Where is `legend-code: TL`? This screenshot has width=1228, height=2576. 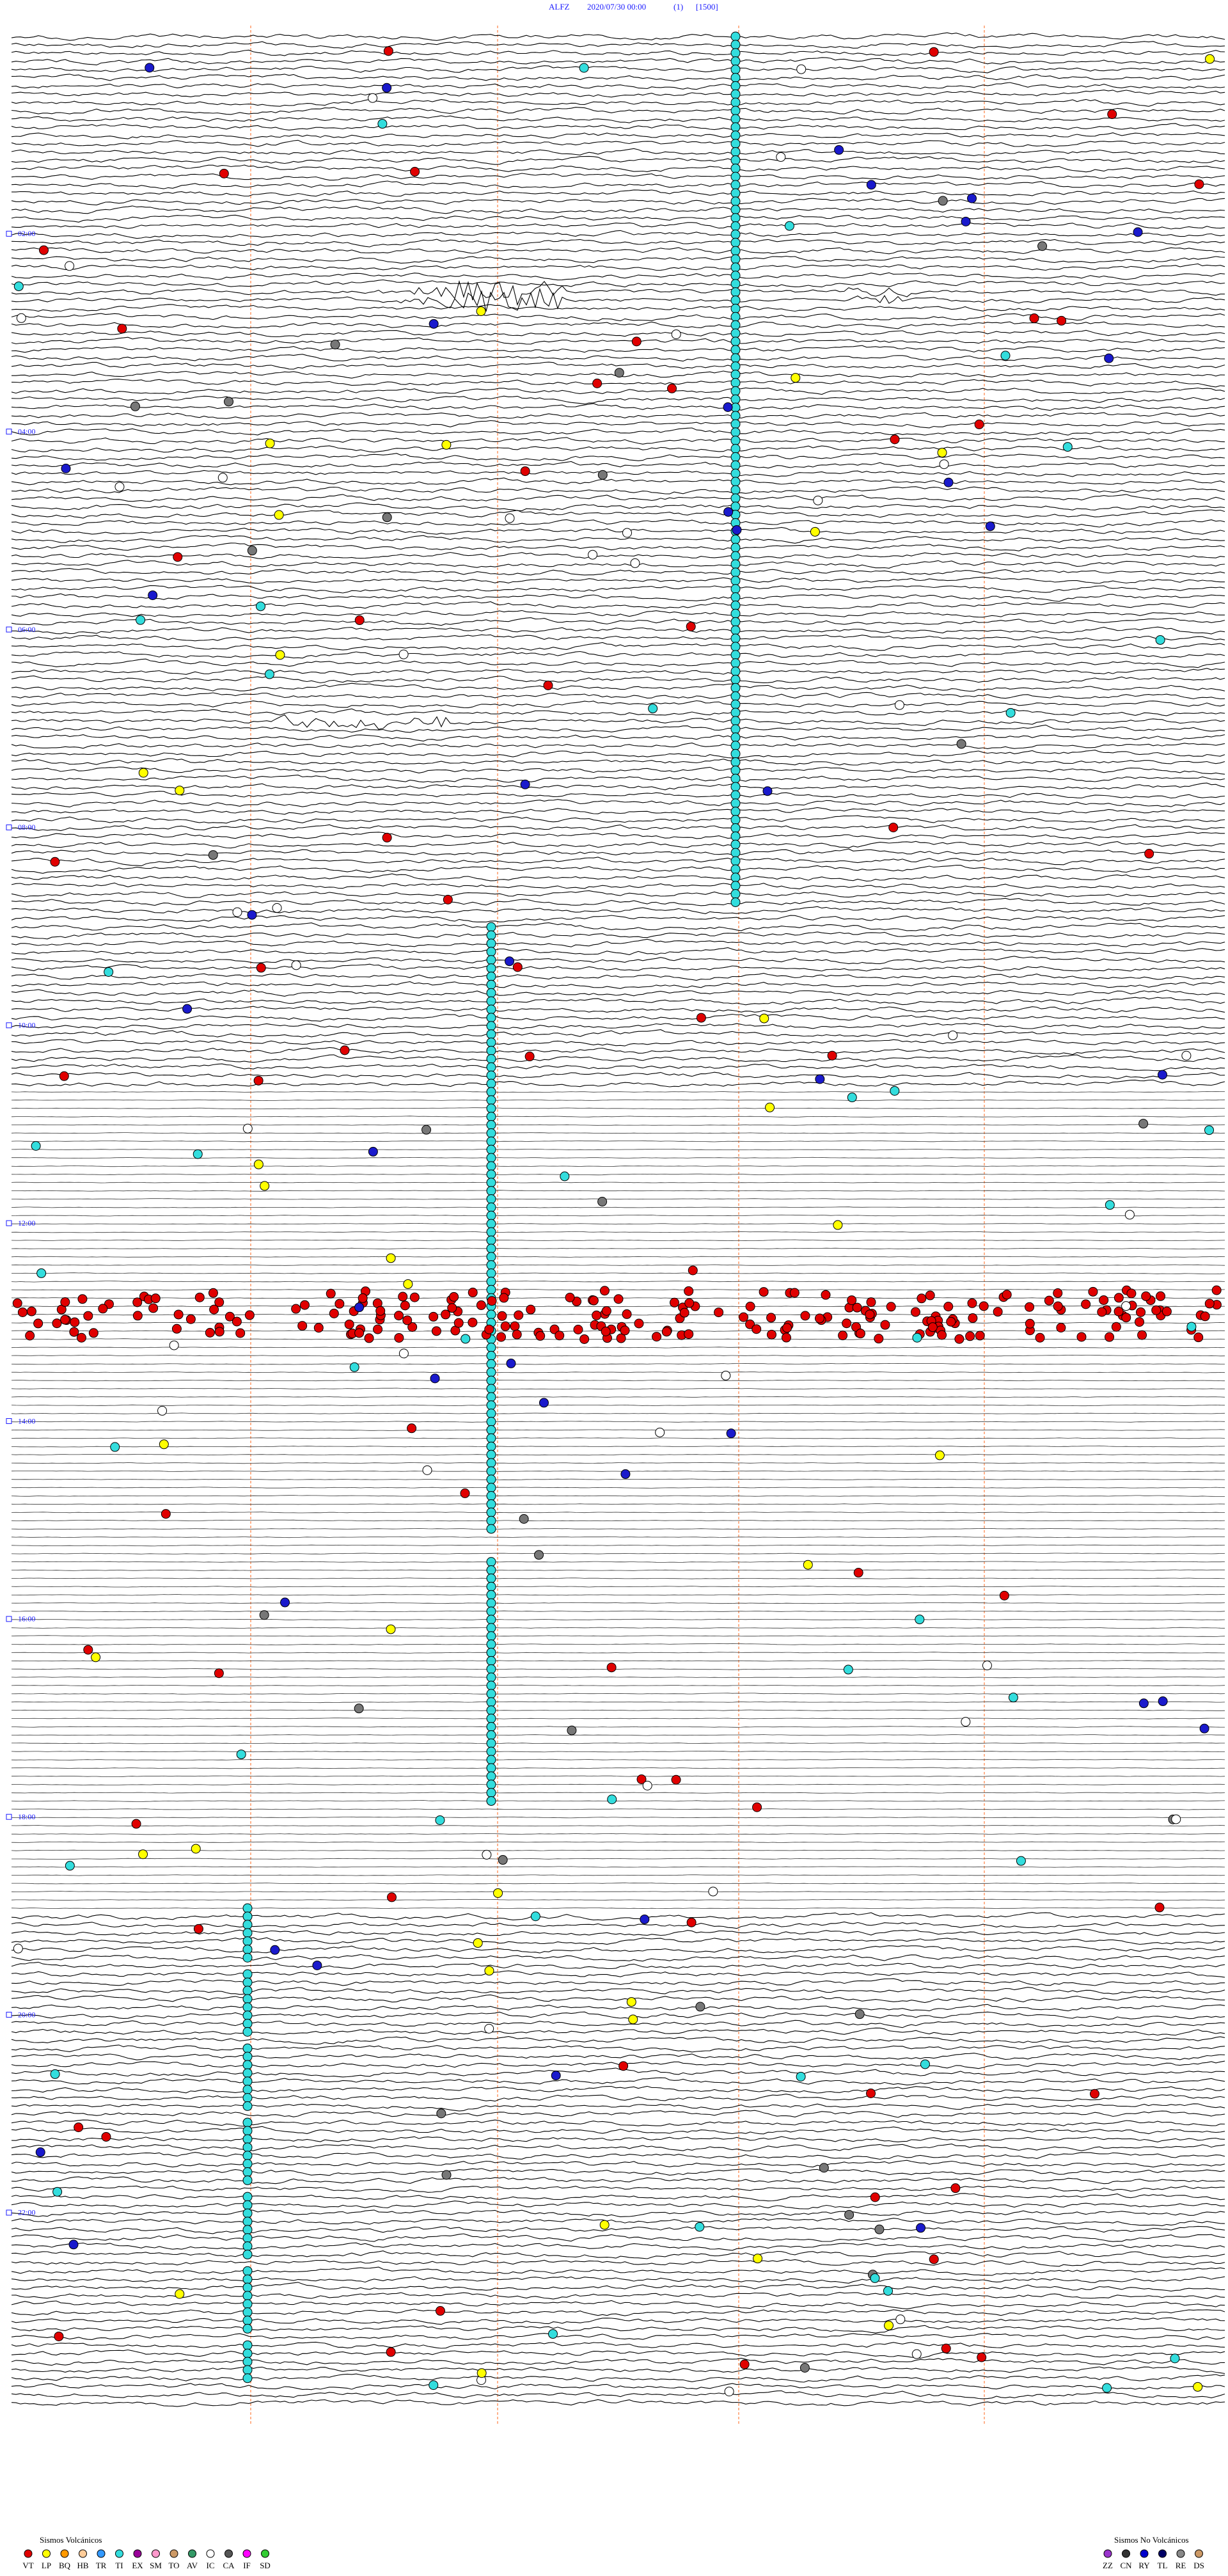
legend-code: TL is located at coordinates (1163, 2565).